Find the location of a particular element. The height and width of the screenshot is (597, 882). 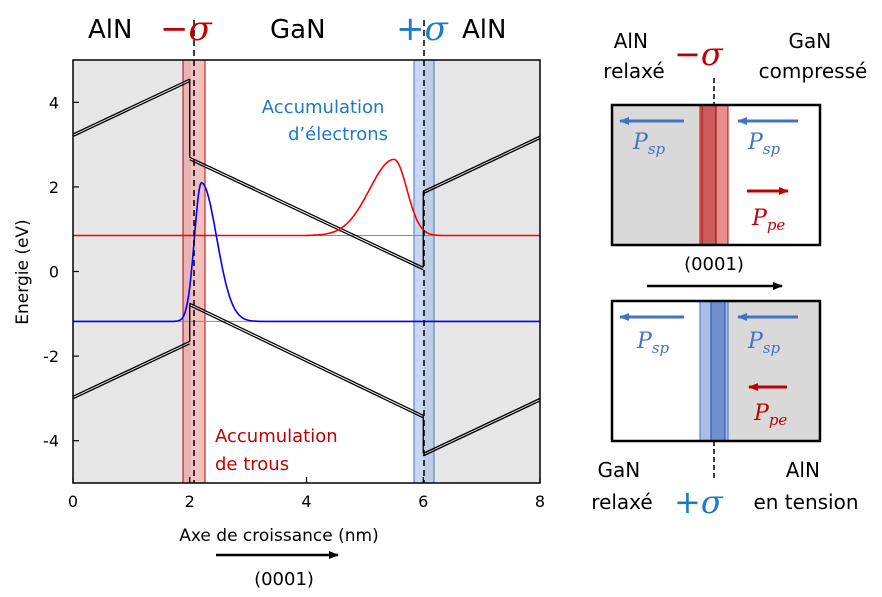

bottom-sigma-label: +σ is located at coordinates (699, 502).